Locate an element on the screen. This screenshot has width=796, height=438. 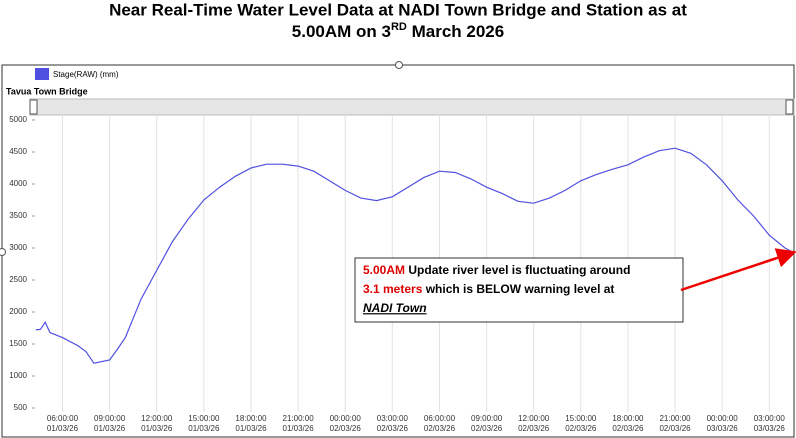
y-tick-label: 5000 is located at coordinates (18, 119).